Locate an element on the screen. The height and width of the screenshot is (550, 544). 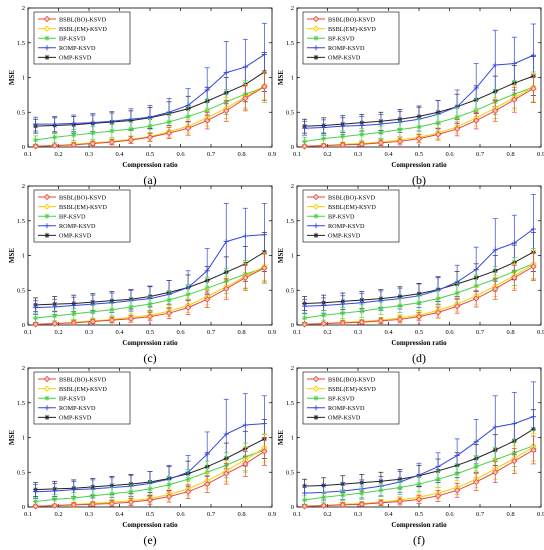
y-tick-label: 0.5 is located at coordinates (21, 112).